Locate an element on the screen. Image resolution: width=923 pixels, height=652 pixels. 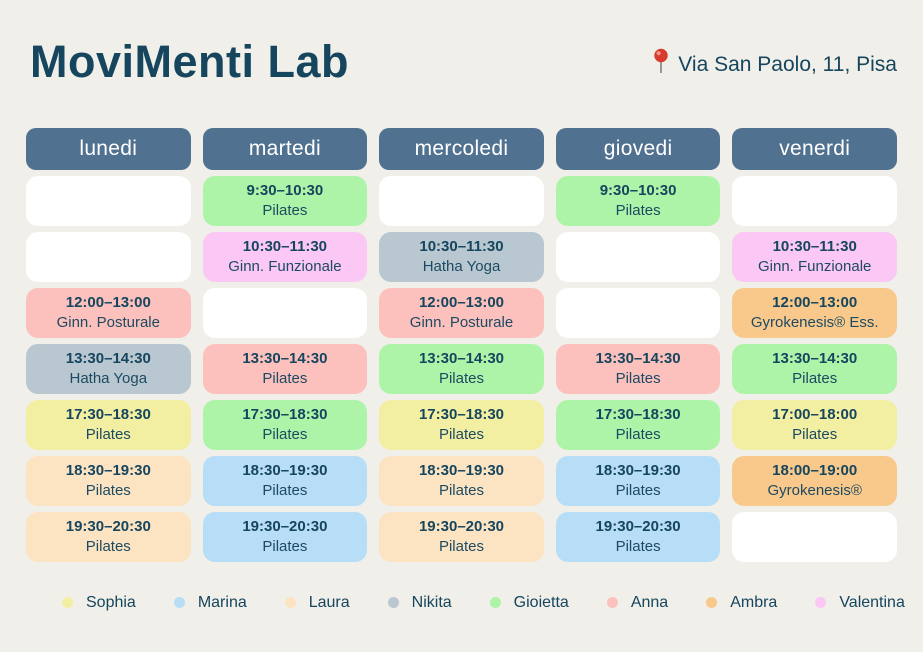
legend-item: Marina is located at coordinates (210, 602).